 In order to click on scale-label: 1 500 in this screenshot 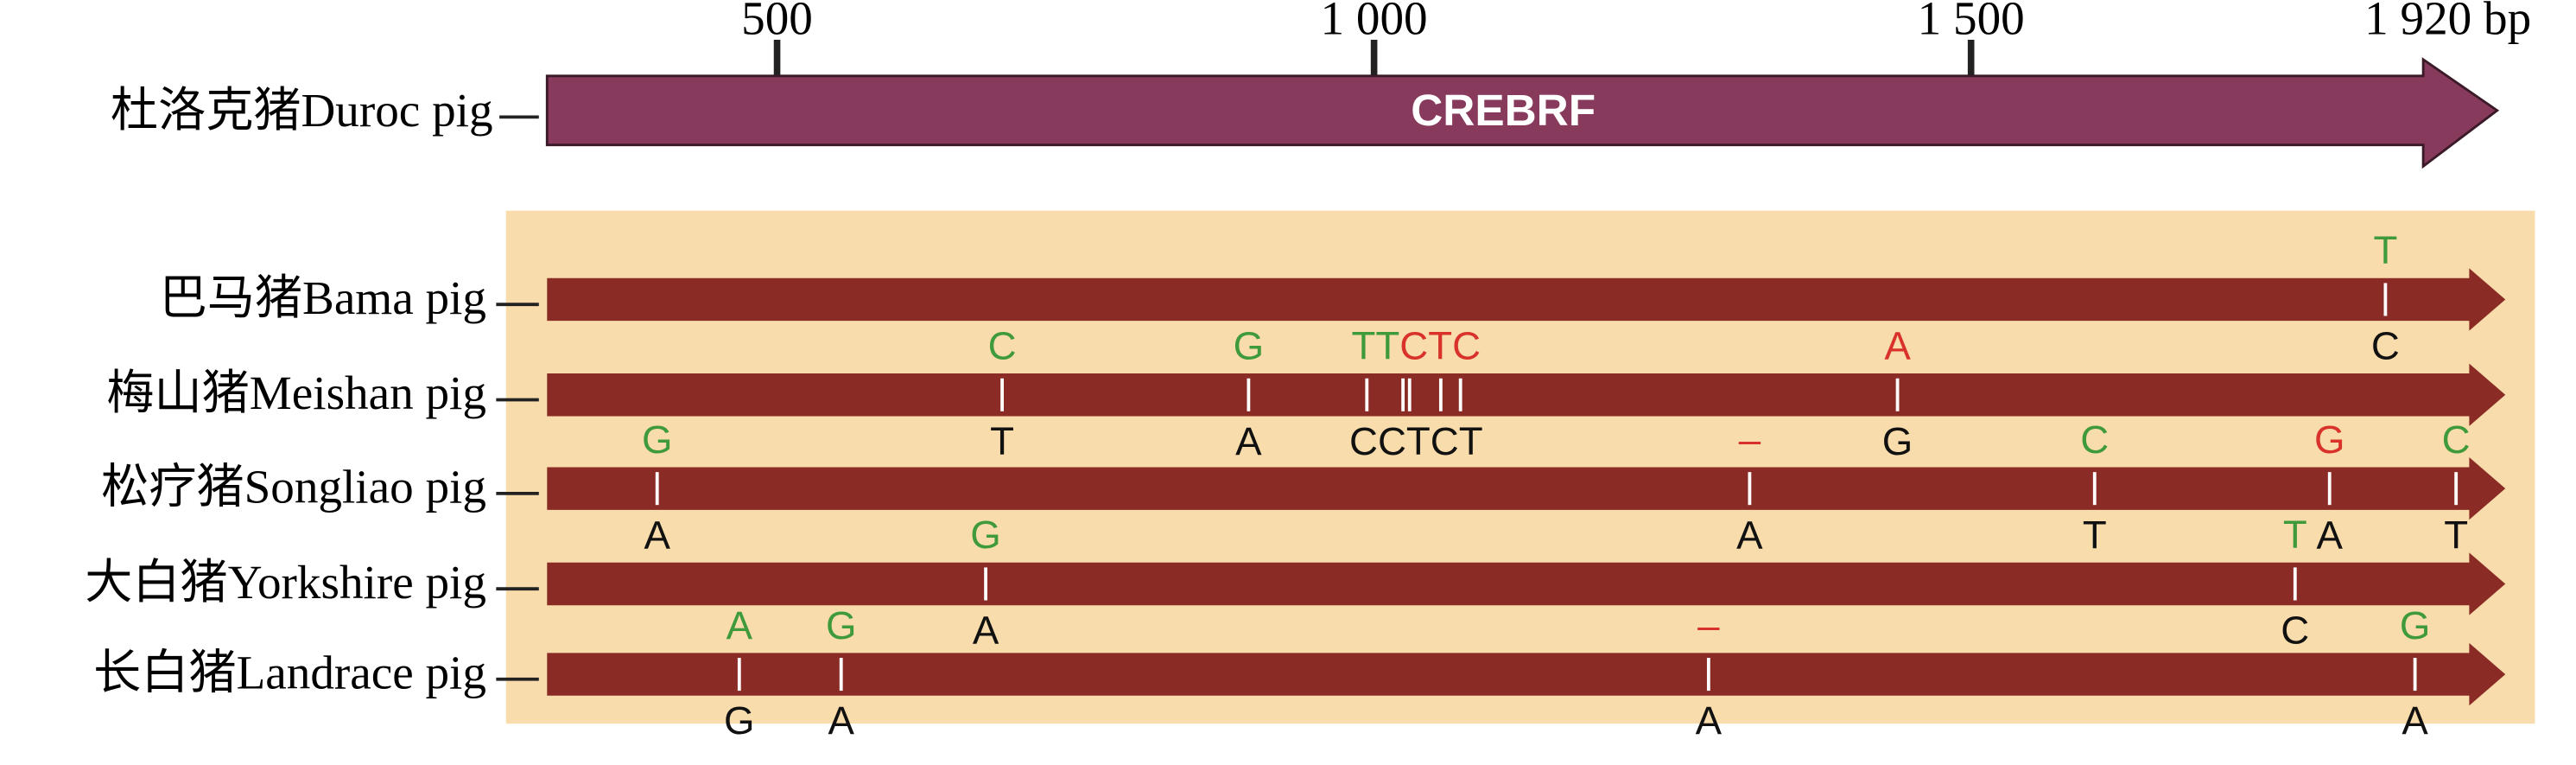, I will do `click(1971, 23)`.